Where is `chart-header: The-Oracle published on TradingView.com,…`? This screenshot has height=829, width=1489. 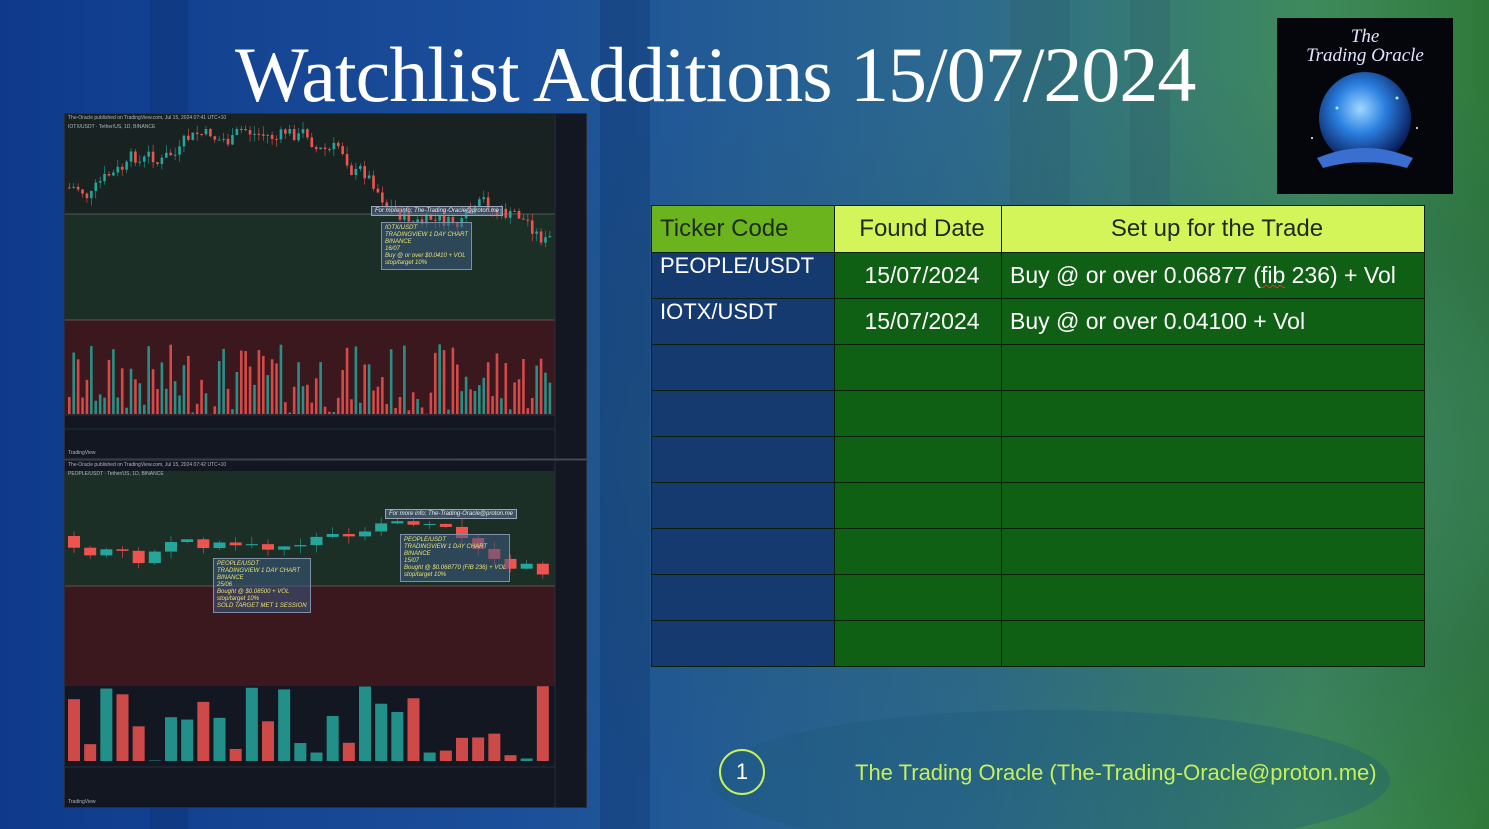
chart-header: The-Oracle published on TradingView.com,… is located at coordinates (147, 118).